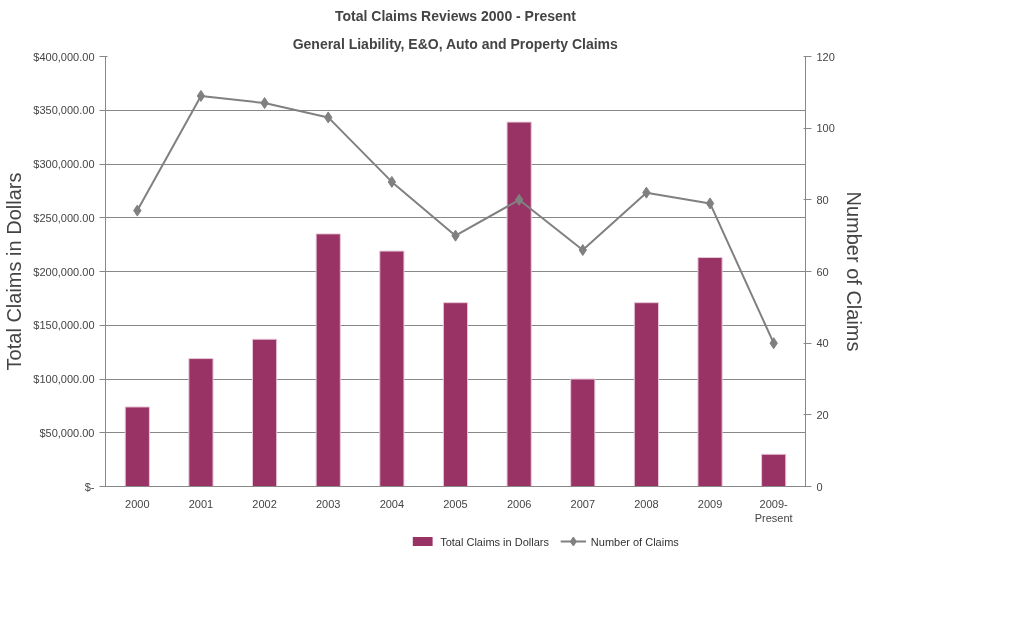 The height and width of the screenshot is (641, 1011). What do you see at coordinates (64, 56) in the screenshot?
I see `y-tick-label: $400,000.00` at bounding box center [64, 56].